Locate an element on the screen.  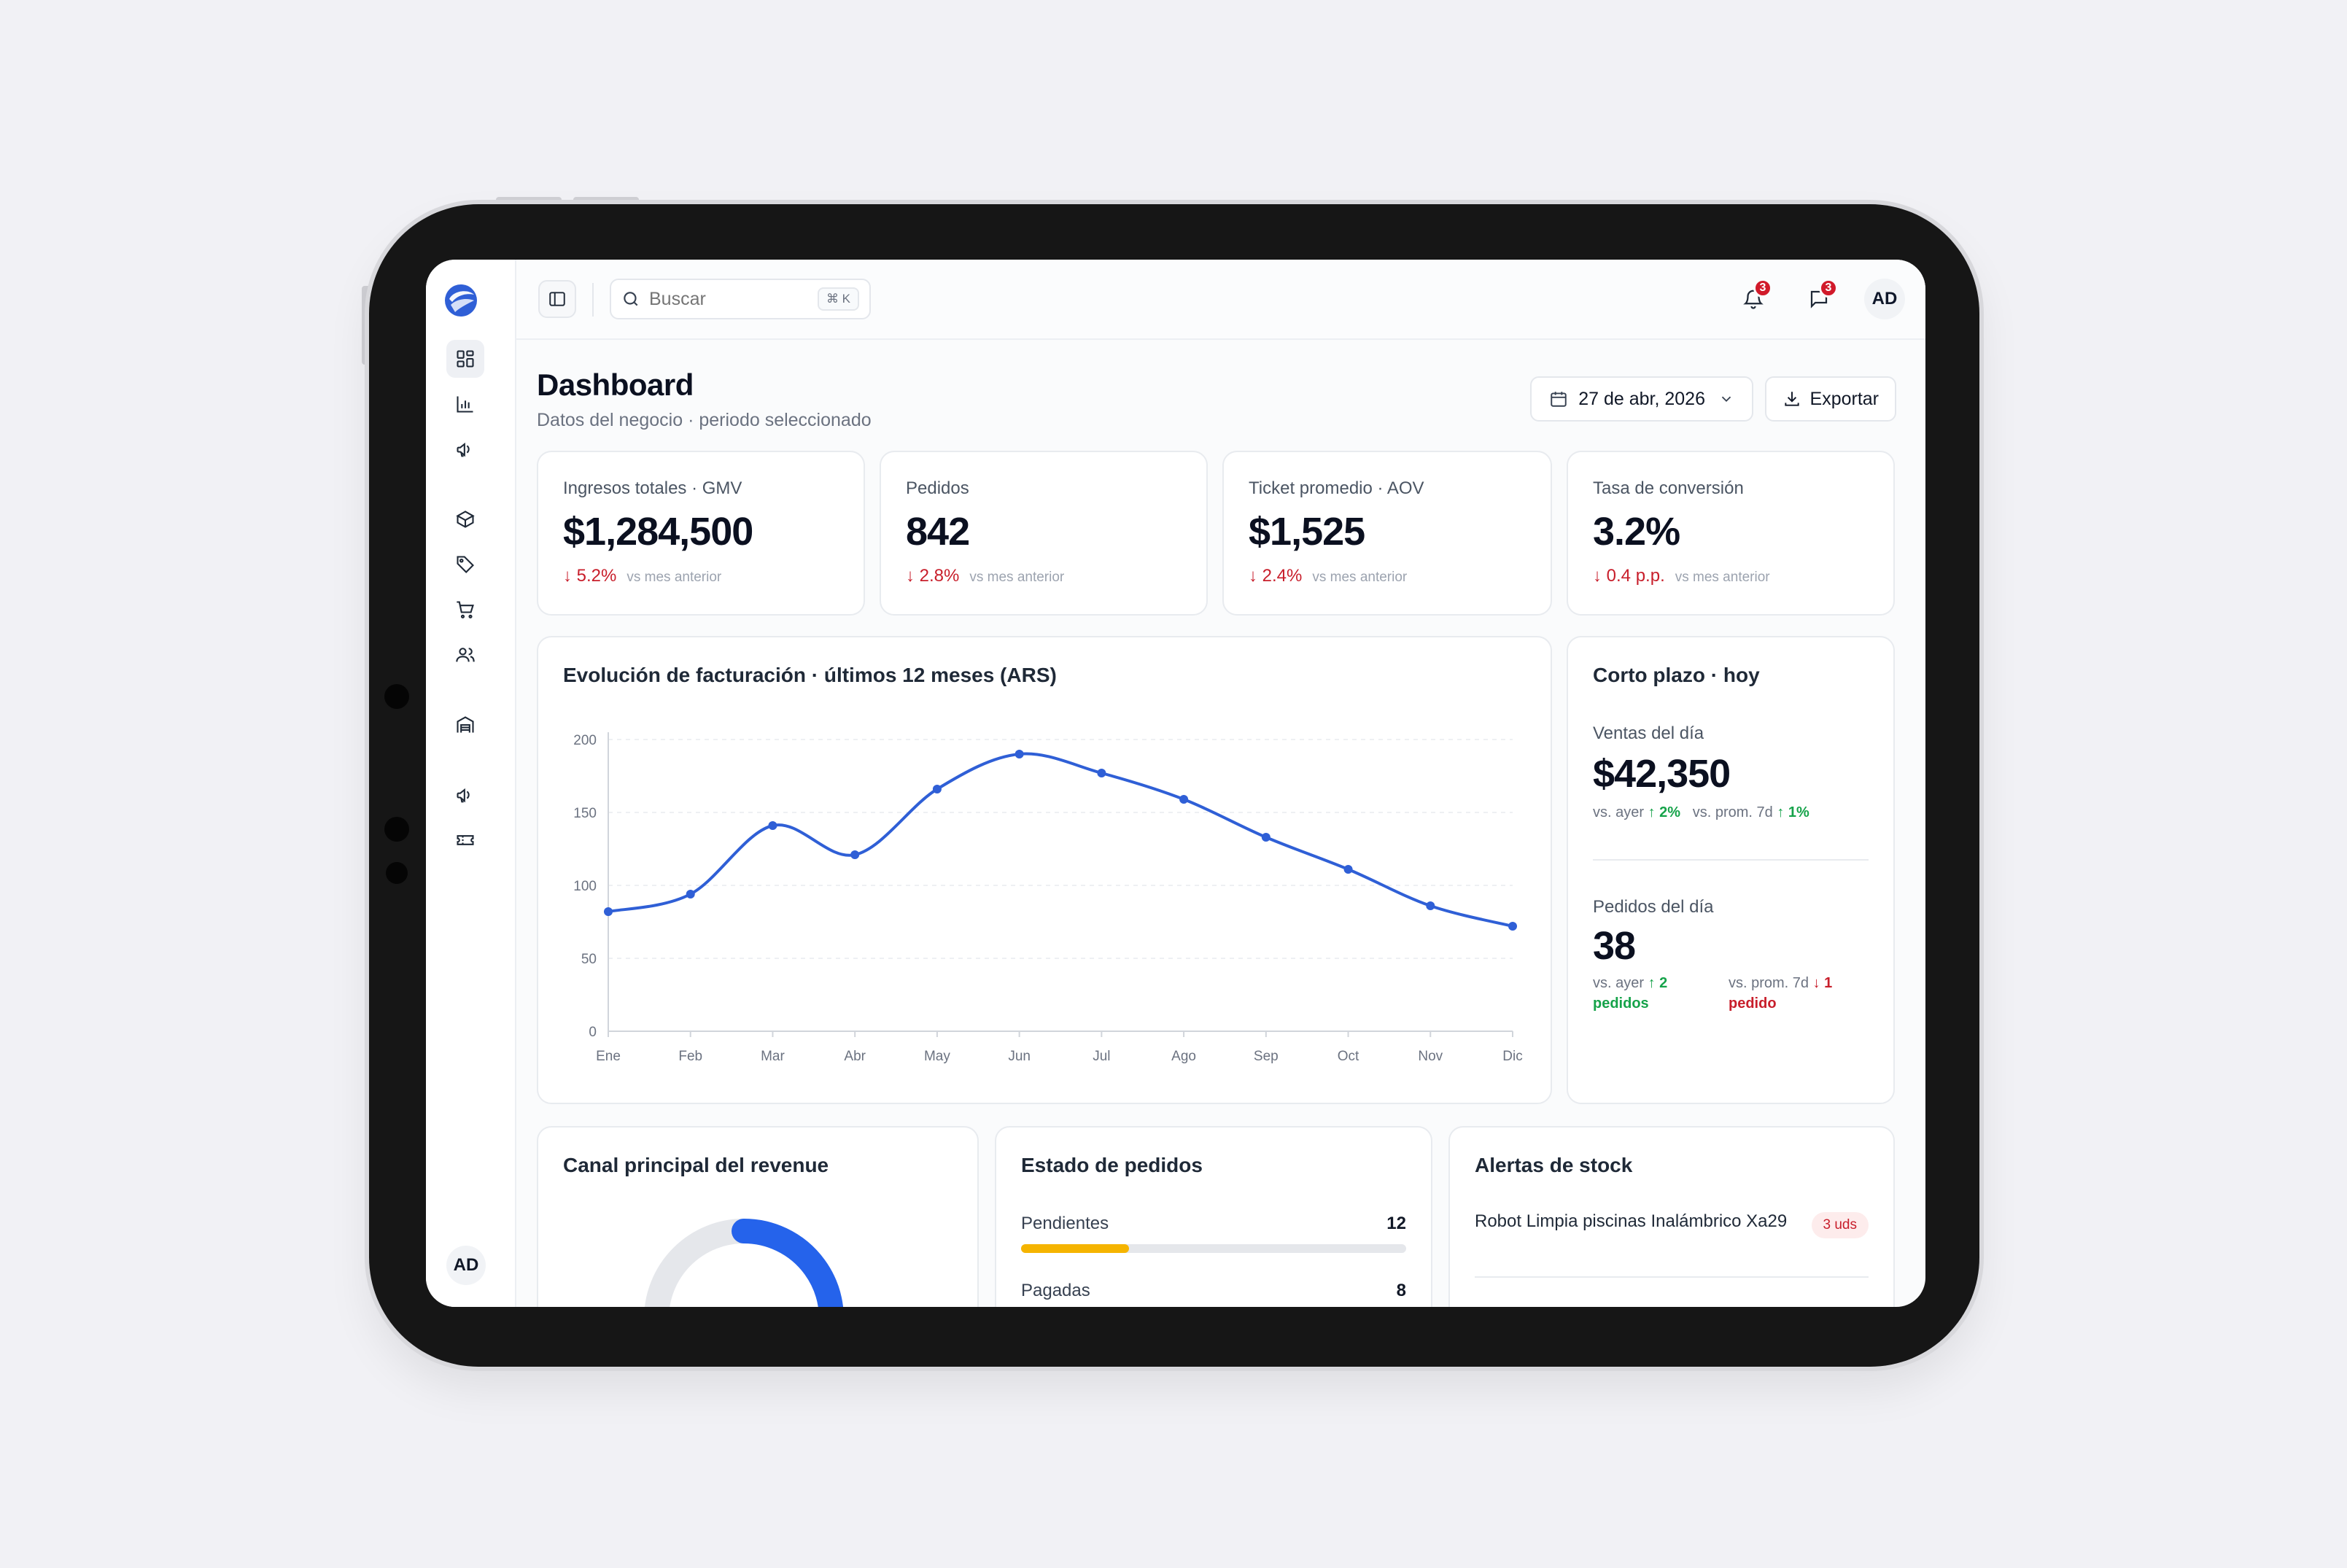
y-tick-label: 200 is located at coordinates (585, 740).